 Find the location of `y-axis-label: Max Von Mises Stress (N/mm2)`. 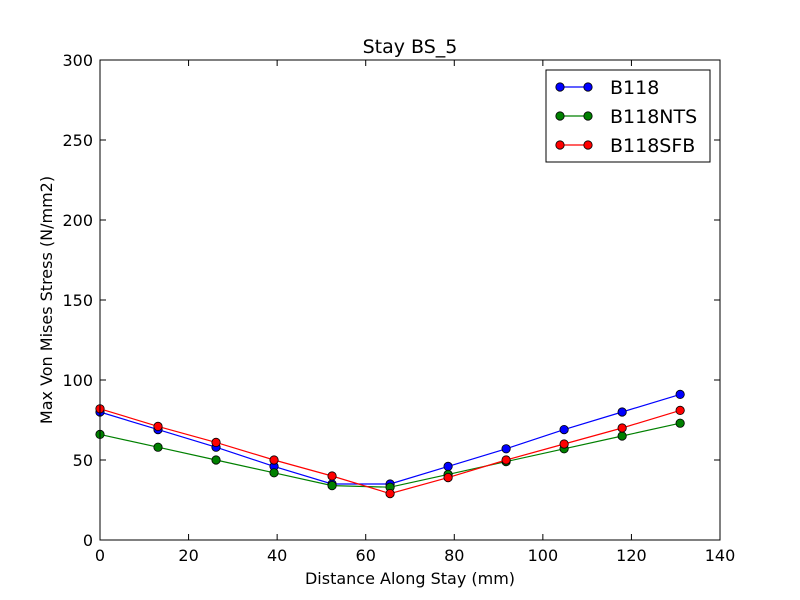

y-axis-label: Max Von Mises Stress (N/mm2) is located at coordinates (46, 300).